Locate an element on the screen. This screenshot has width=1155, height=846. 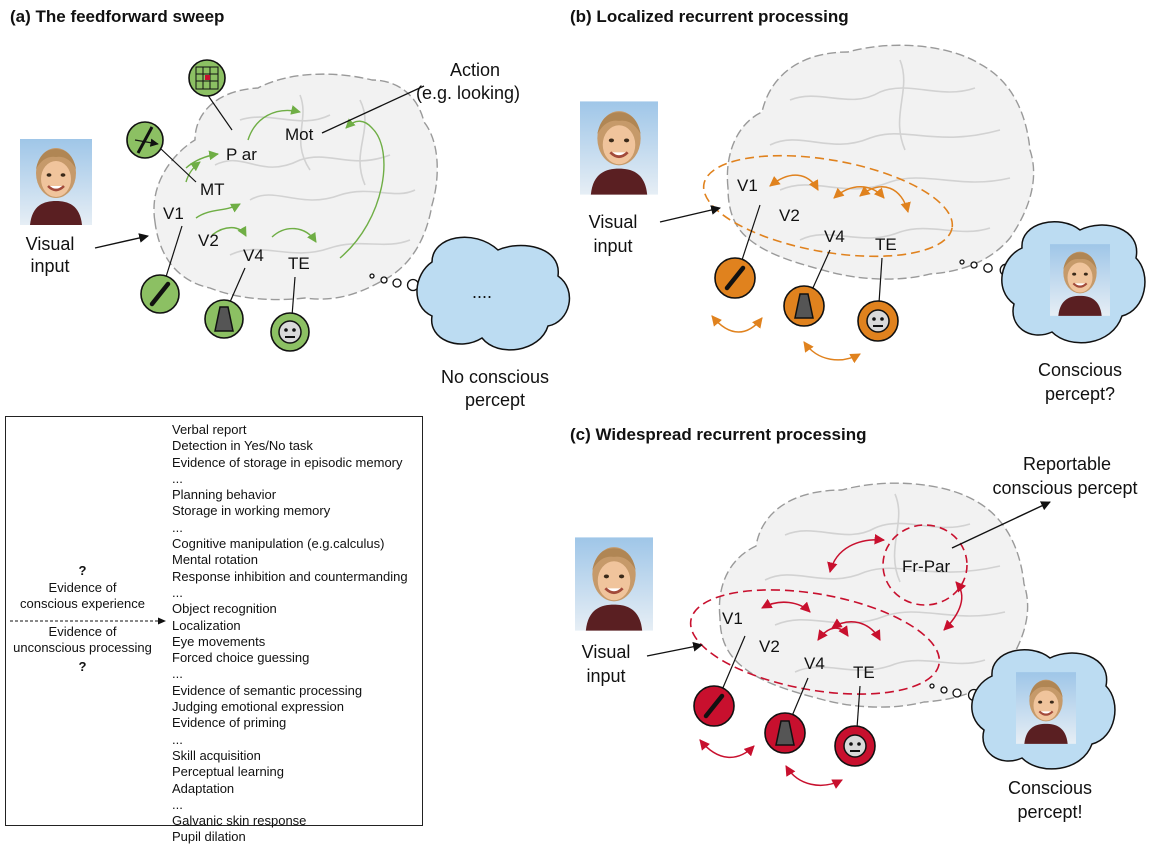
neuron-grid-par is located at coordinates (210, 95).